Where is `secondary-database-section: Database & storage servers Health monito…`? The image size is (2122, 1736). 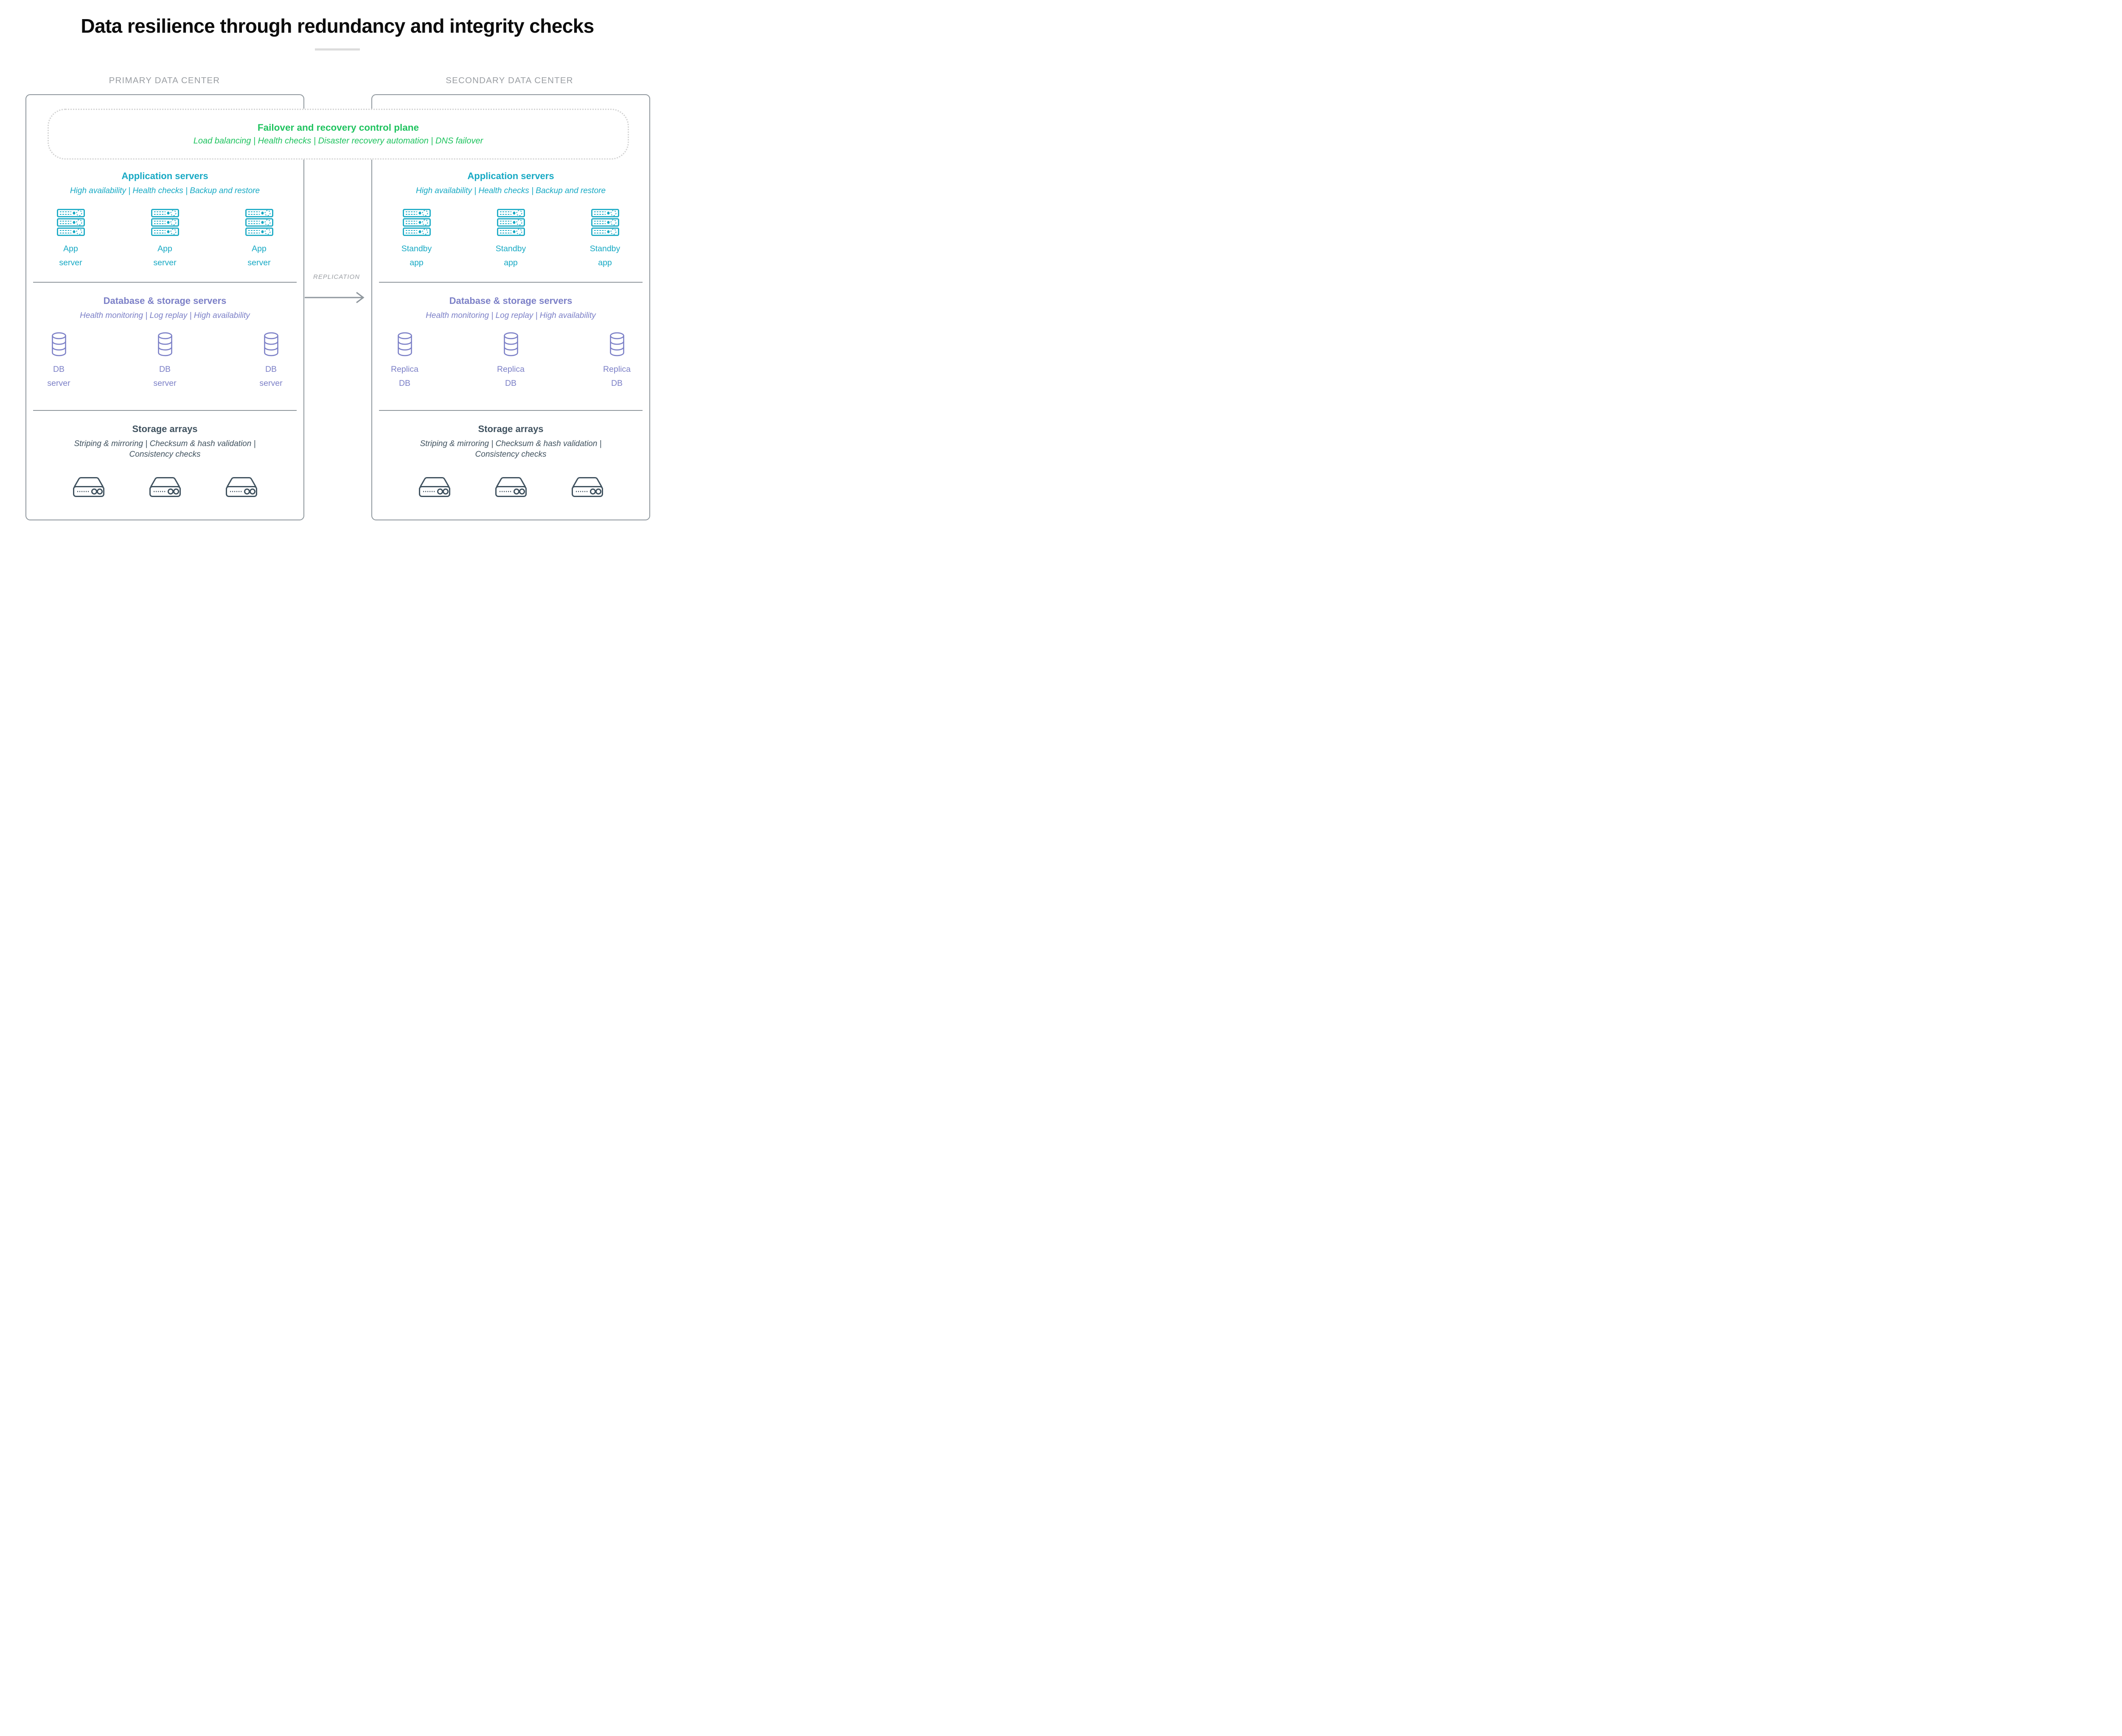
secondary-database-section: Database & storage servers Health monito… is located at coordinates (510, 343).